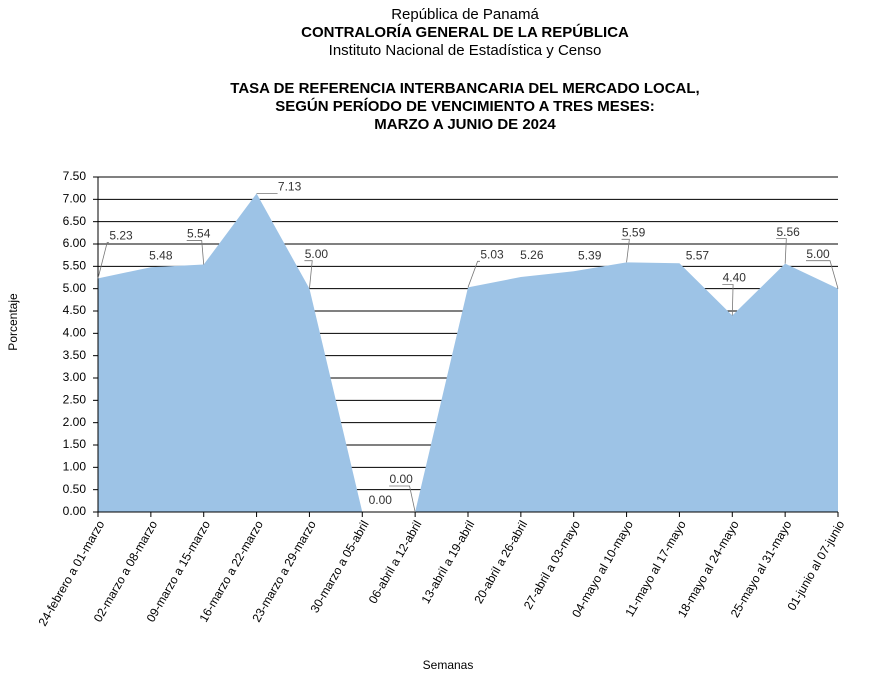 This screenshot has height=675, width=876. What do you see at coordinates (75, 288) in the screenshot?
I see `y-tick-label: 5.00` at bounding box center [75, 288].